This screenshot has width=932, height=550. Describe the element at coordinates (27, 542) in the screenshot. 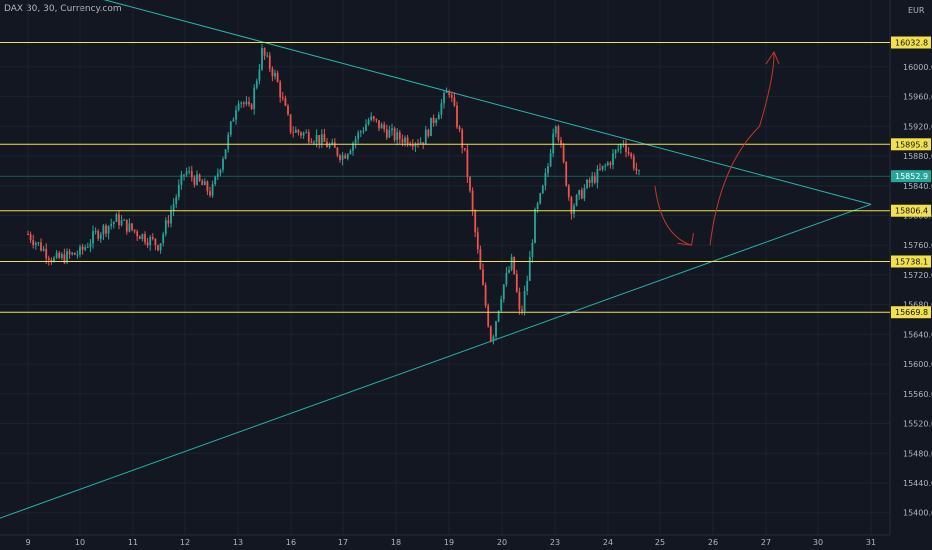

I see `x-tick-label: 9` at that location.